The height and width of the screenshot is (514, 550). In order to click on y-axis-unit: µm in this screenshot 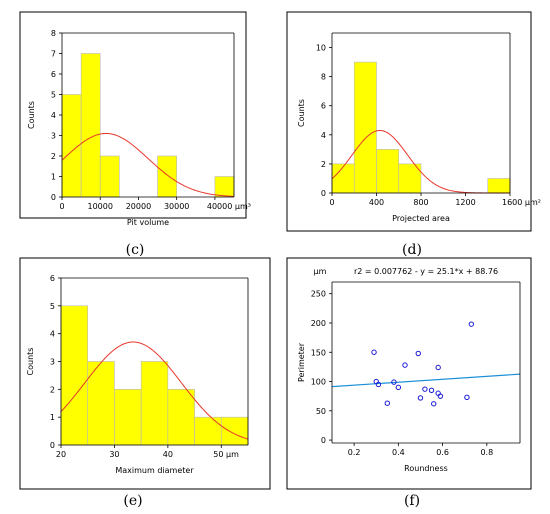, I will do `click(320, 271)`.